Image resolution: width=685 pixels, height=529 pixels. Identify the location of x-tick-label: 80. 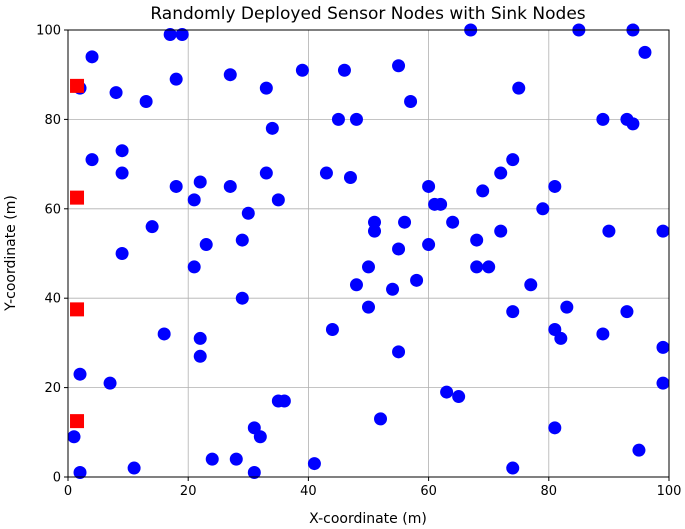
(549, 491).